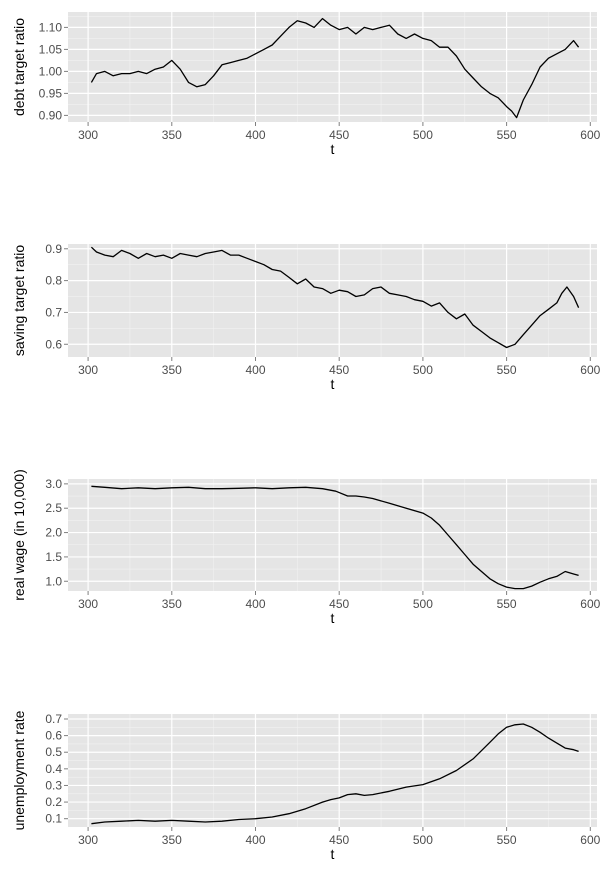 Image resolution: width=600 pixels, height=870 pixels. What do you see at coordinates (51, 27) in the screenshot?
I see `y-tick-label: 1.10` at bounding box center [51, 27].